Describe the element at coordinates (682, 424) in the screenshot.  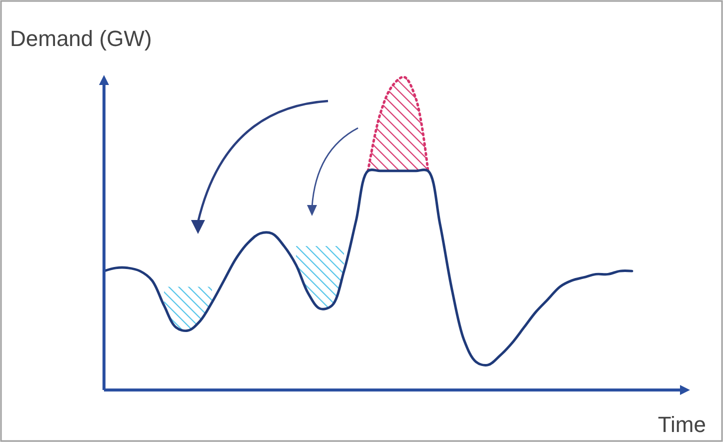
I see `x-axis-title: Time` at that location.